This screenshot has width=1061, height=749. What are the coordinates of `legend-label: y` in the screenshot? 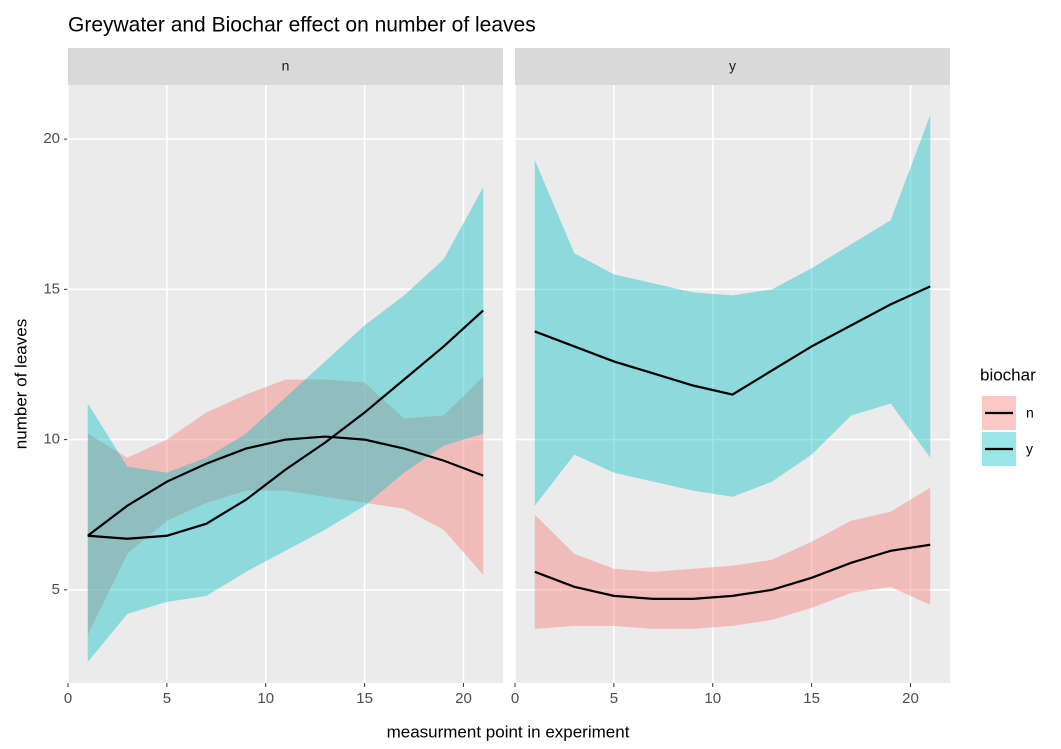 It's located at (1029, 449).